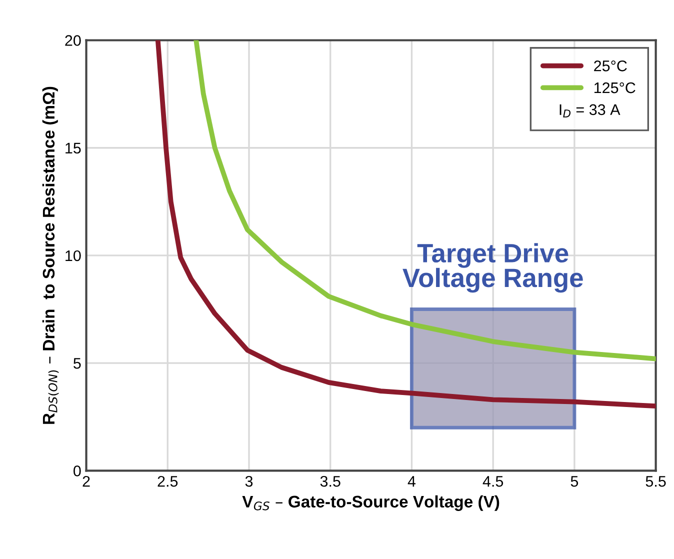  I want to click on x-tick-label: 4, so click(412, 481).